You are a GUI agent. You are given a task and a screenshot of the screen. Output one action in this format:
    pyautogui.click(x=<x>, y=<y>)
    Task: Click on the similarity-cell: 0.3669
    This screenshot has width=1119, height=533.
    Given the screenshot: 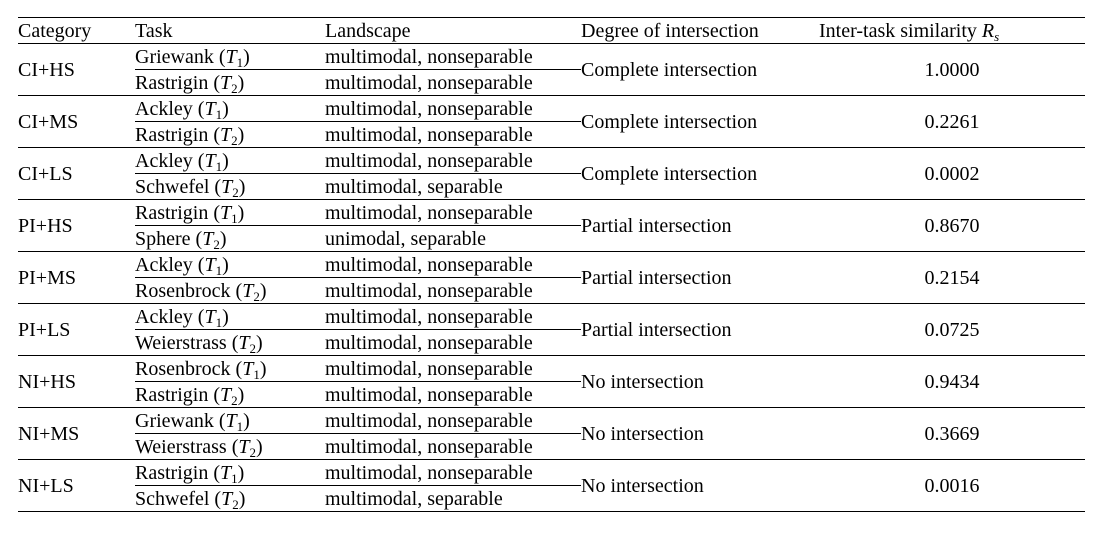 What is the action you would take?
    pyautogui.click(x=952, y=433)
    